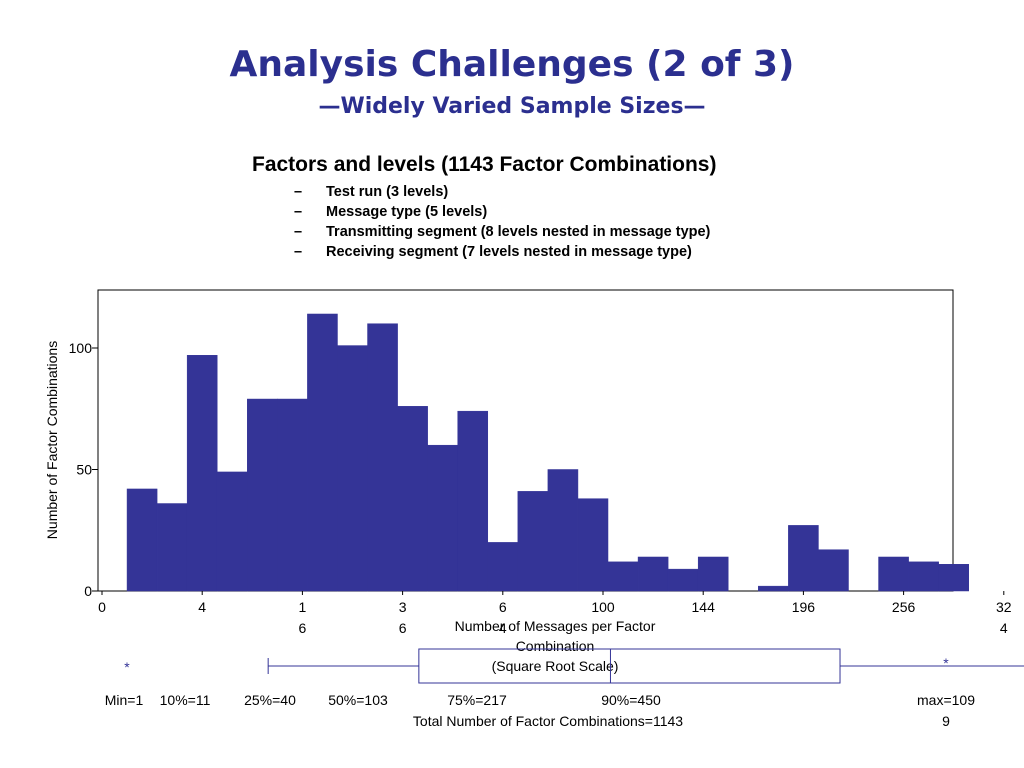  I want to click on x-axis-label: Number of Messages per Factor, so click(555, 626).